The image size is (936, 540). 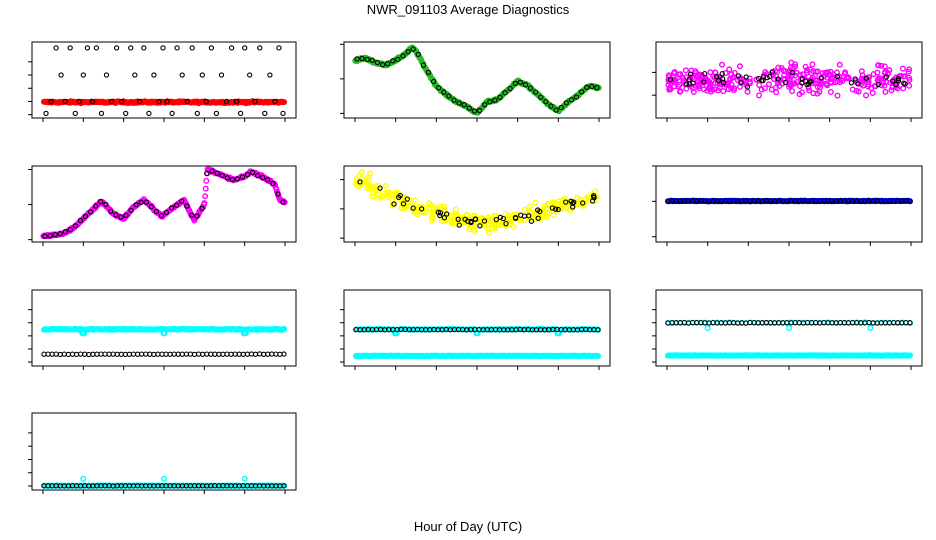 I want to click on panel-licor_temp, so click(x=787, y=81).